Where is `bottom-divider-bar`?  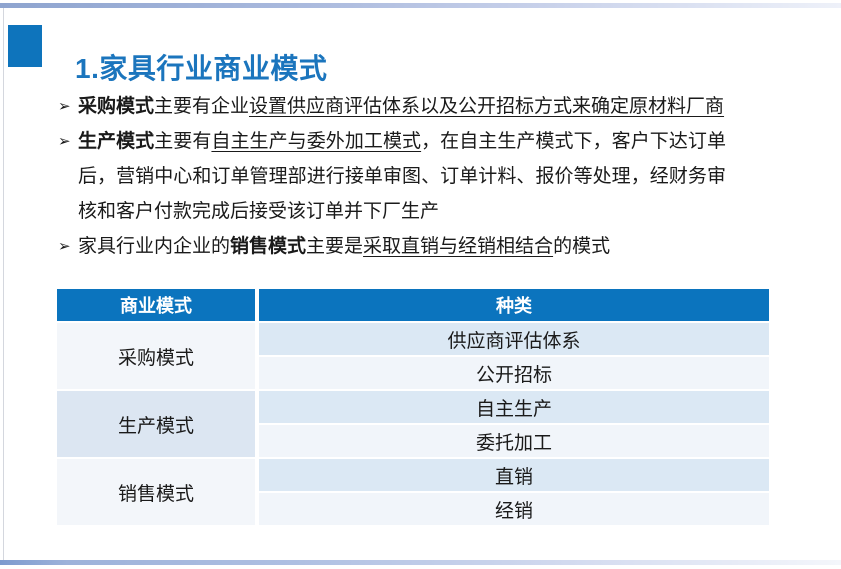
bottom-divider-bar is located at coordinates (420, 562).